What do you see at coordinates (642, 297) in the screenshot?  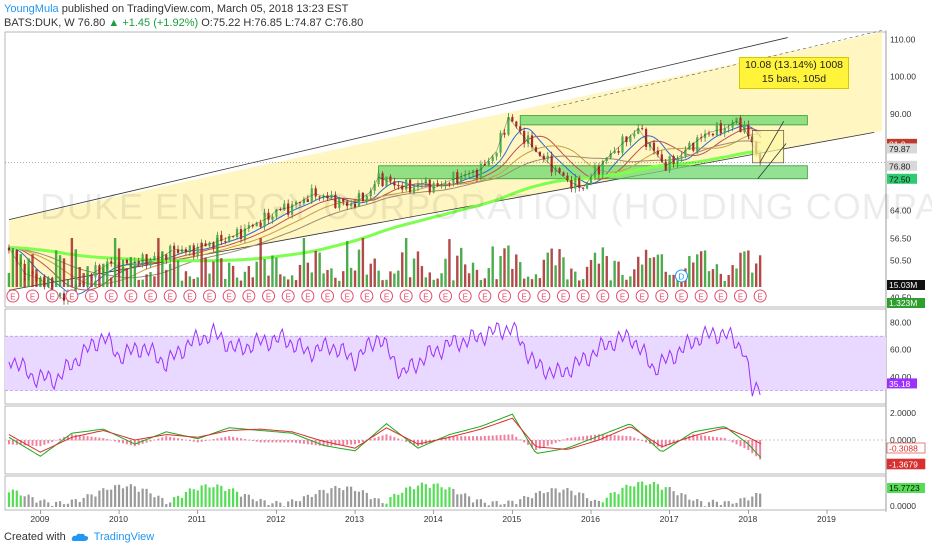 I see `earnings-marker-label-32: E` at bounding box center [642, 297].